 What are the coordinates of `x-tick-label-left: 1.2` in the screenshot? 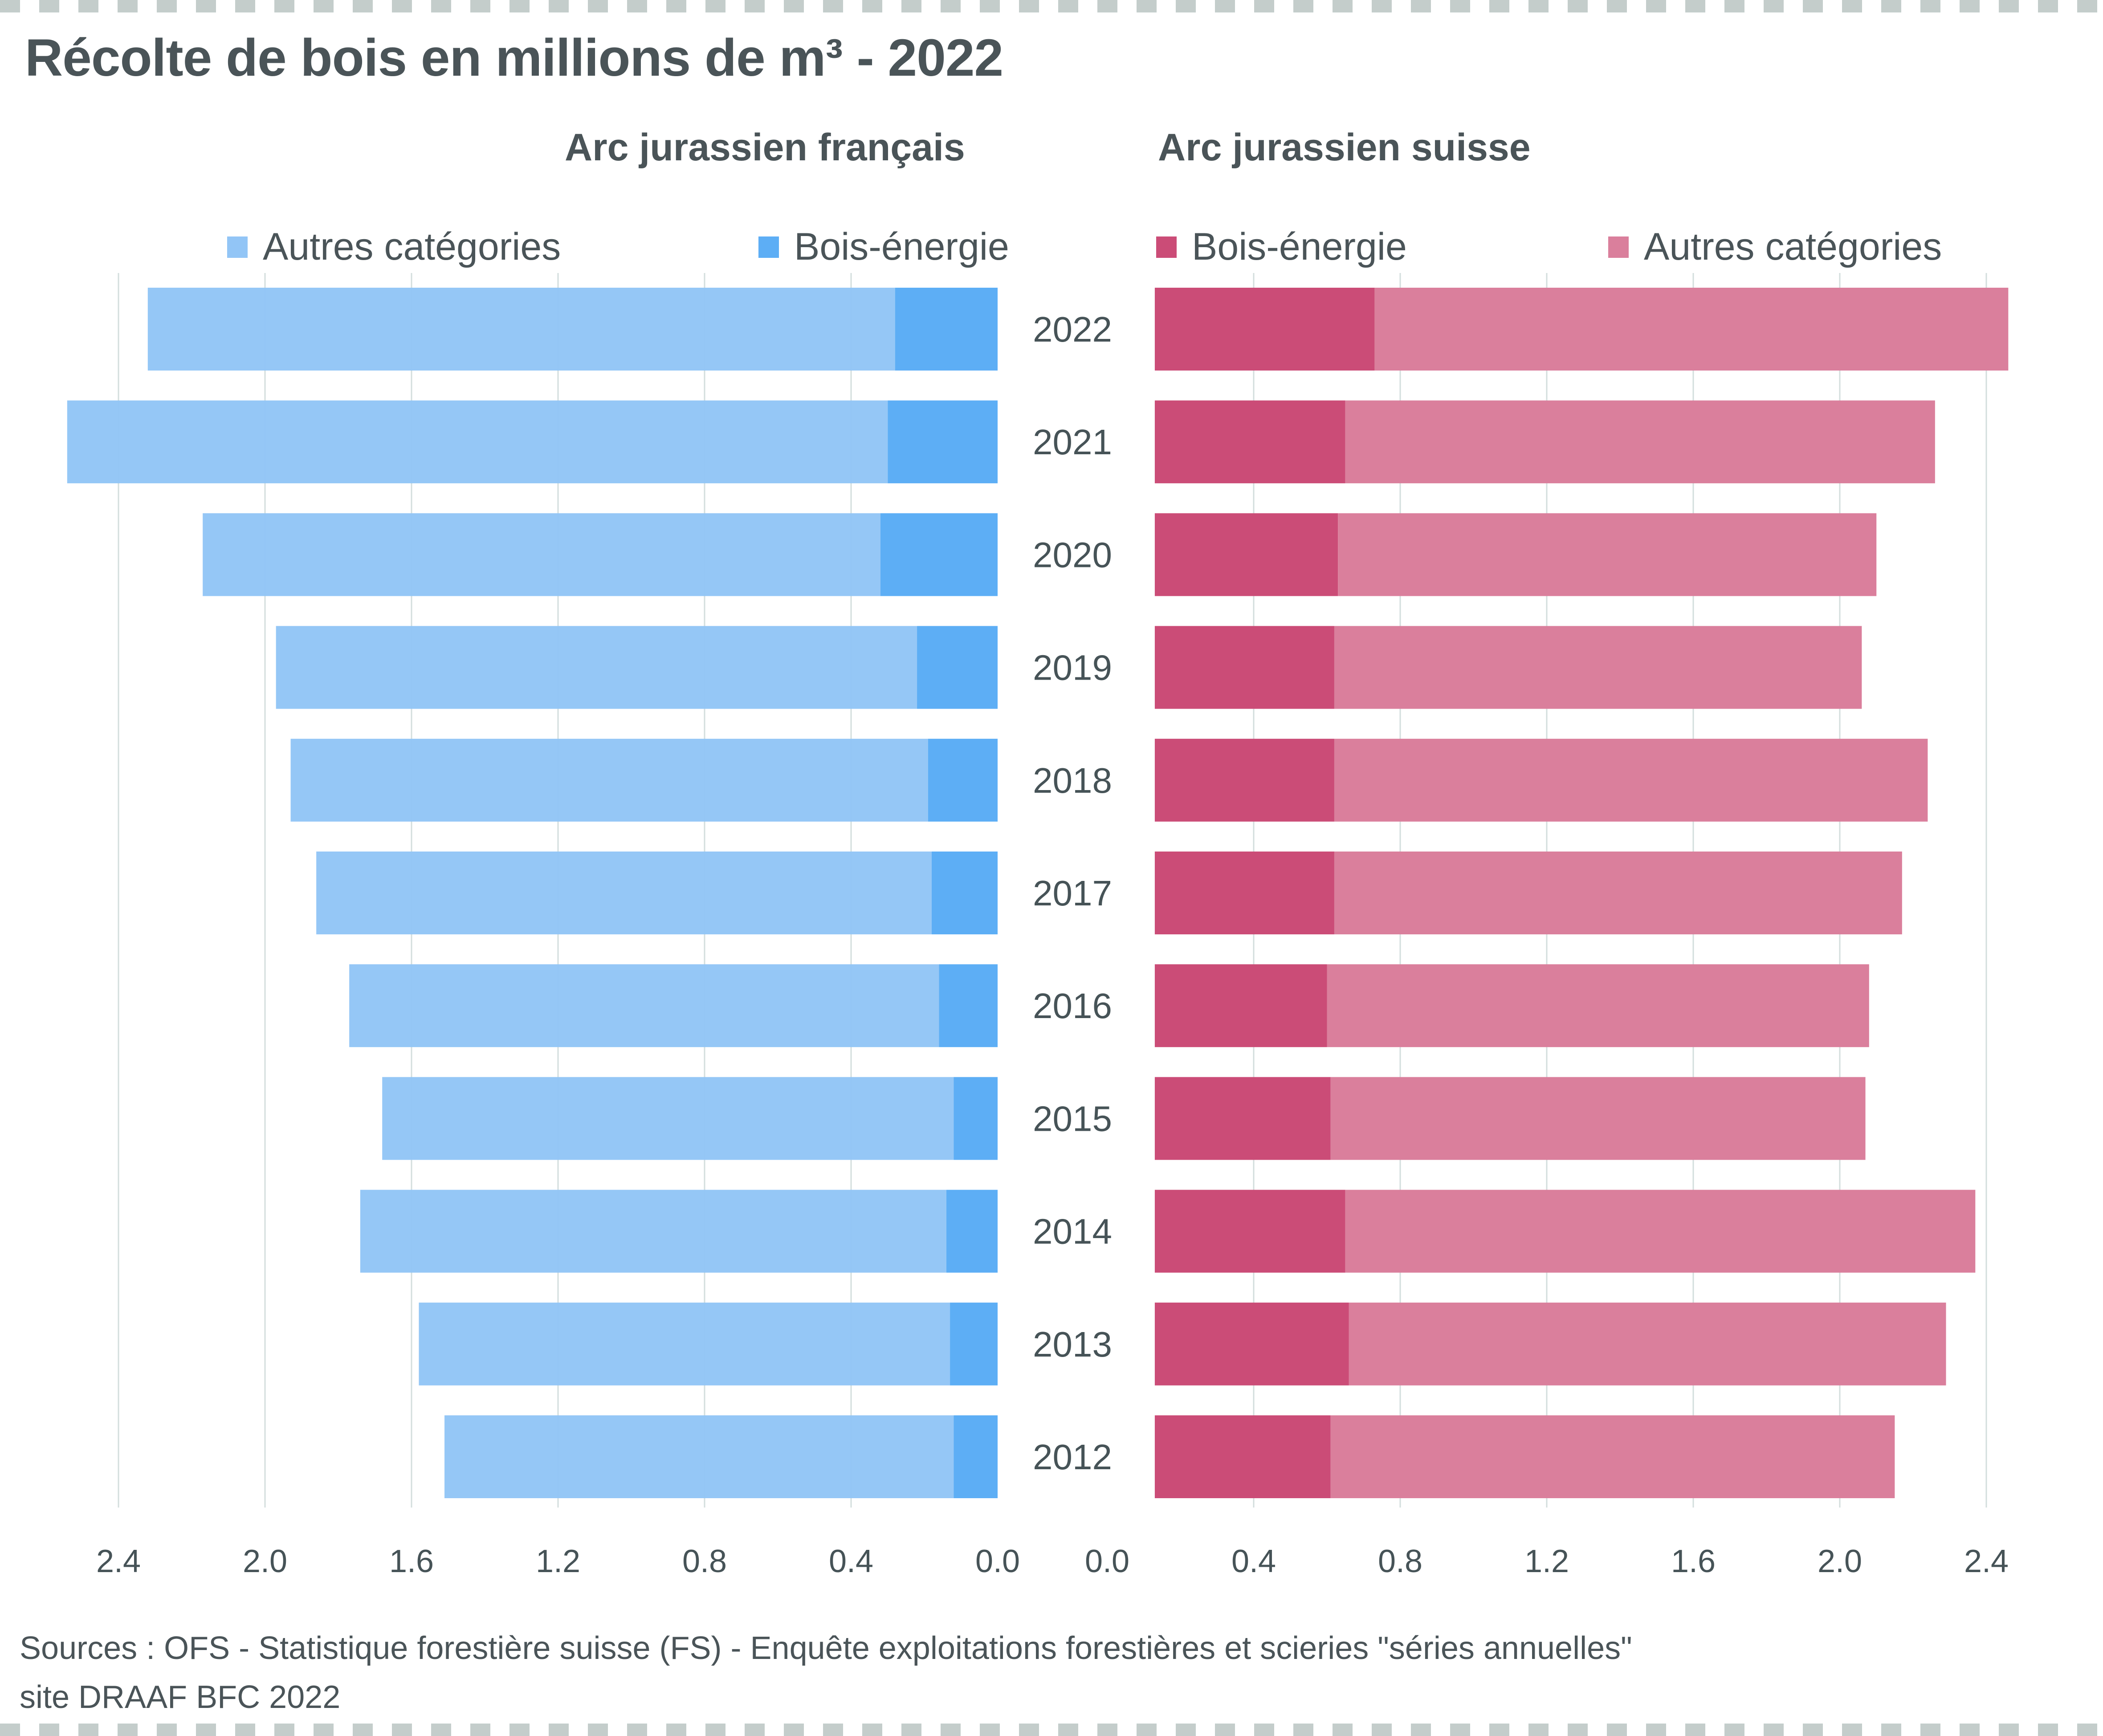 It's located at (558, 1561).